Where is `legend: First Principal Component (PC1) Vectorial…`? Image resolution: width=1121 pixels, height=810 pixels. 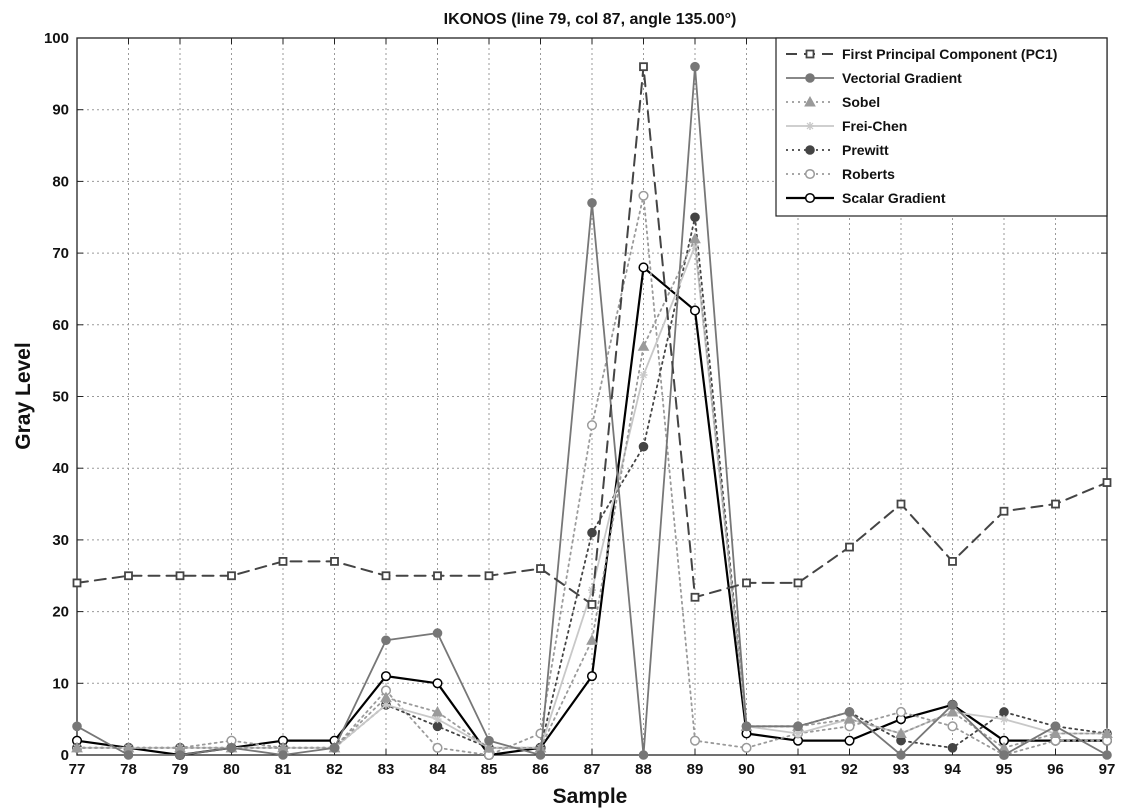
legend: First Principal Component (PC1) Vectorial… is located at coordinates (941, 127).